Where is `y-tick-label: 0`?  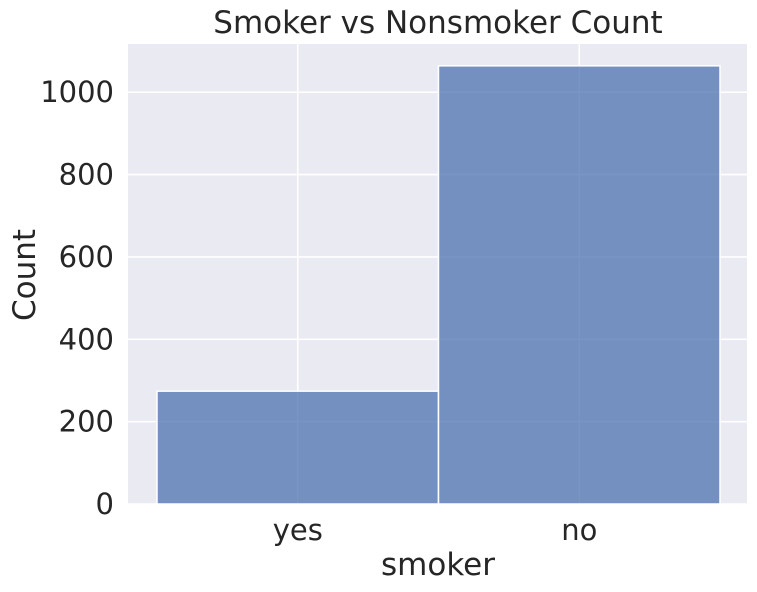 y-tick-label: 0 is located at coordinates (105, 504).